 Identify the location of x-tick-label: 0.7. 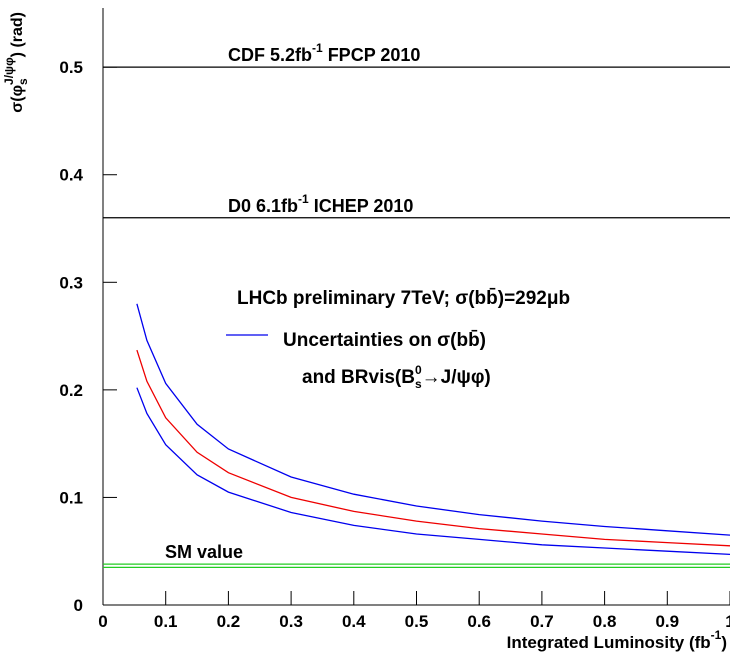
(542, 621).